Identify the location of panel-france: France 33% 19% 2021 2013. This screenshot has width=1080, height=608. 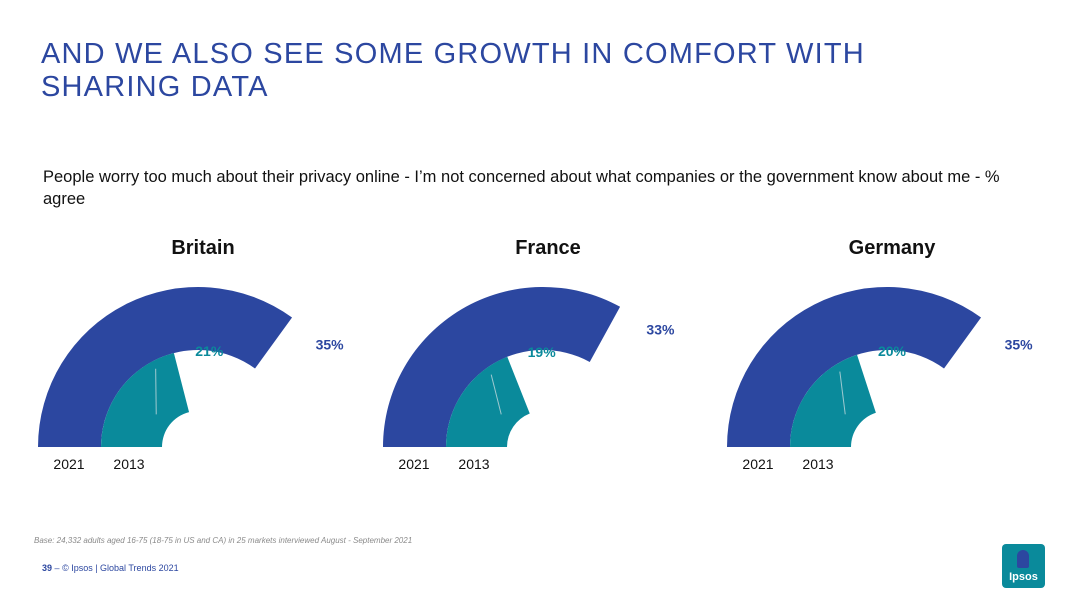
(529, 354).